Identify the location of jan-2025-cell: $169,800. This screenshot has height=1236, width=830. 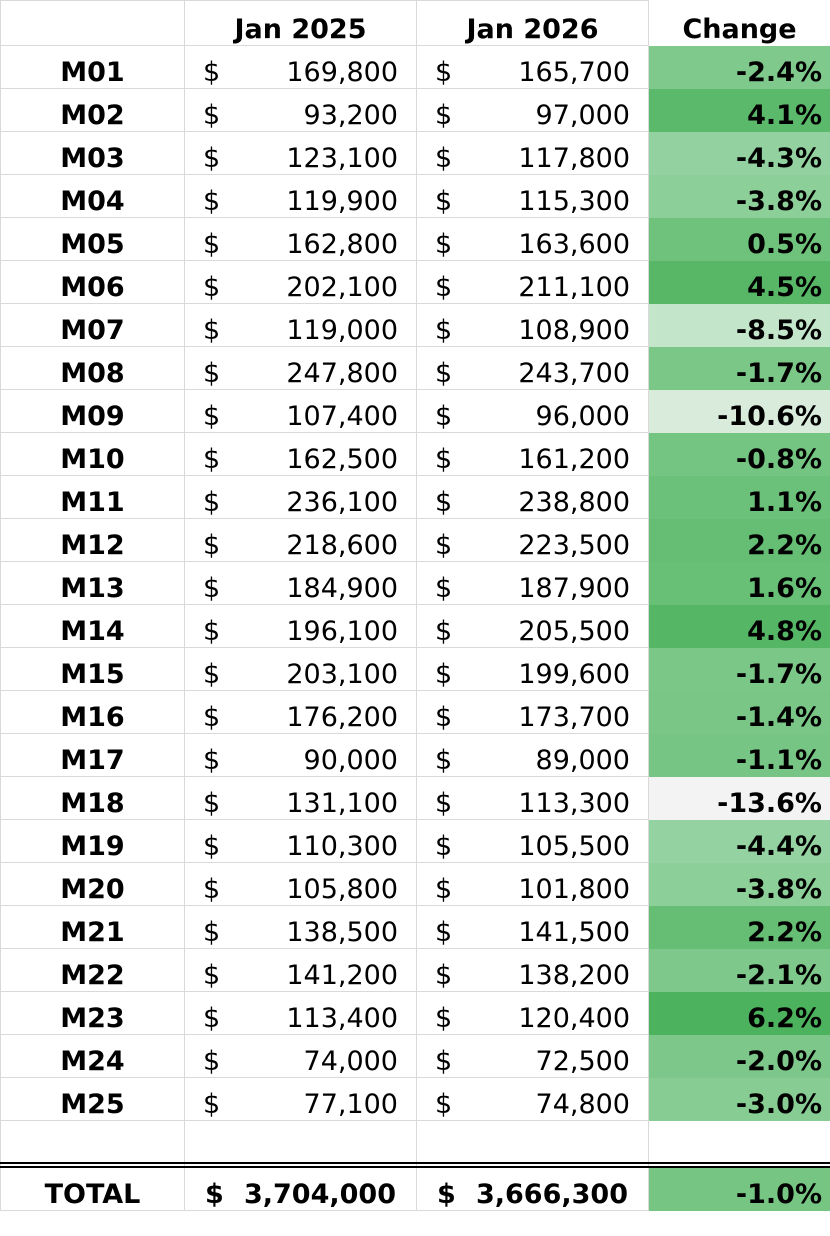
(300, 67).